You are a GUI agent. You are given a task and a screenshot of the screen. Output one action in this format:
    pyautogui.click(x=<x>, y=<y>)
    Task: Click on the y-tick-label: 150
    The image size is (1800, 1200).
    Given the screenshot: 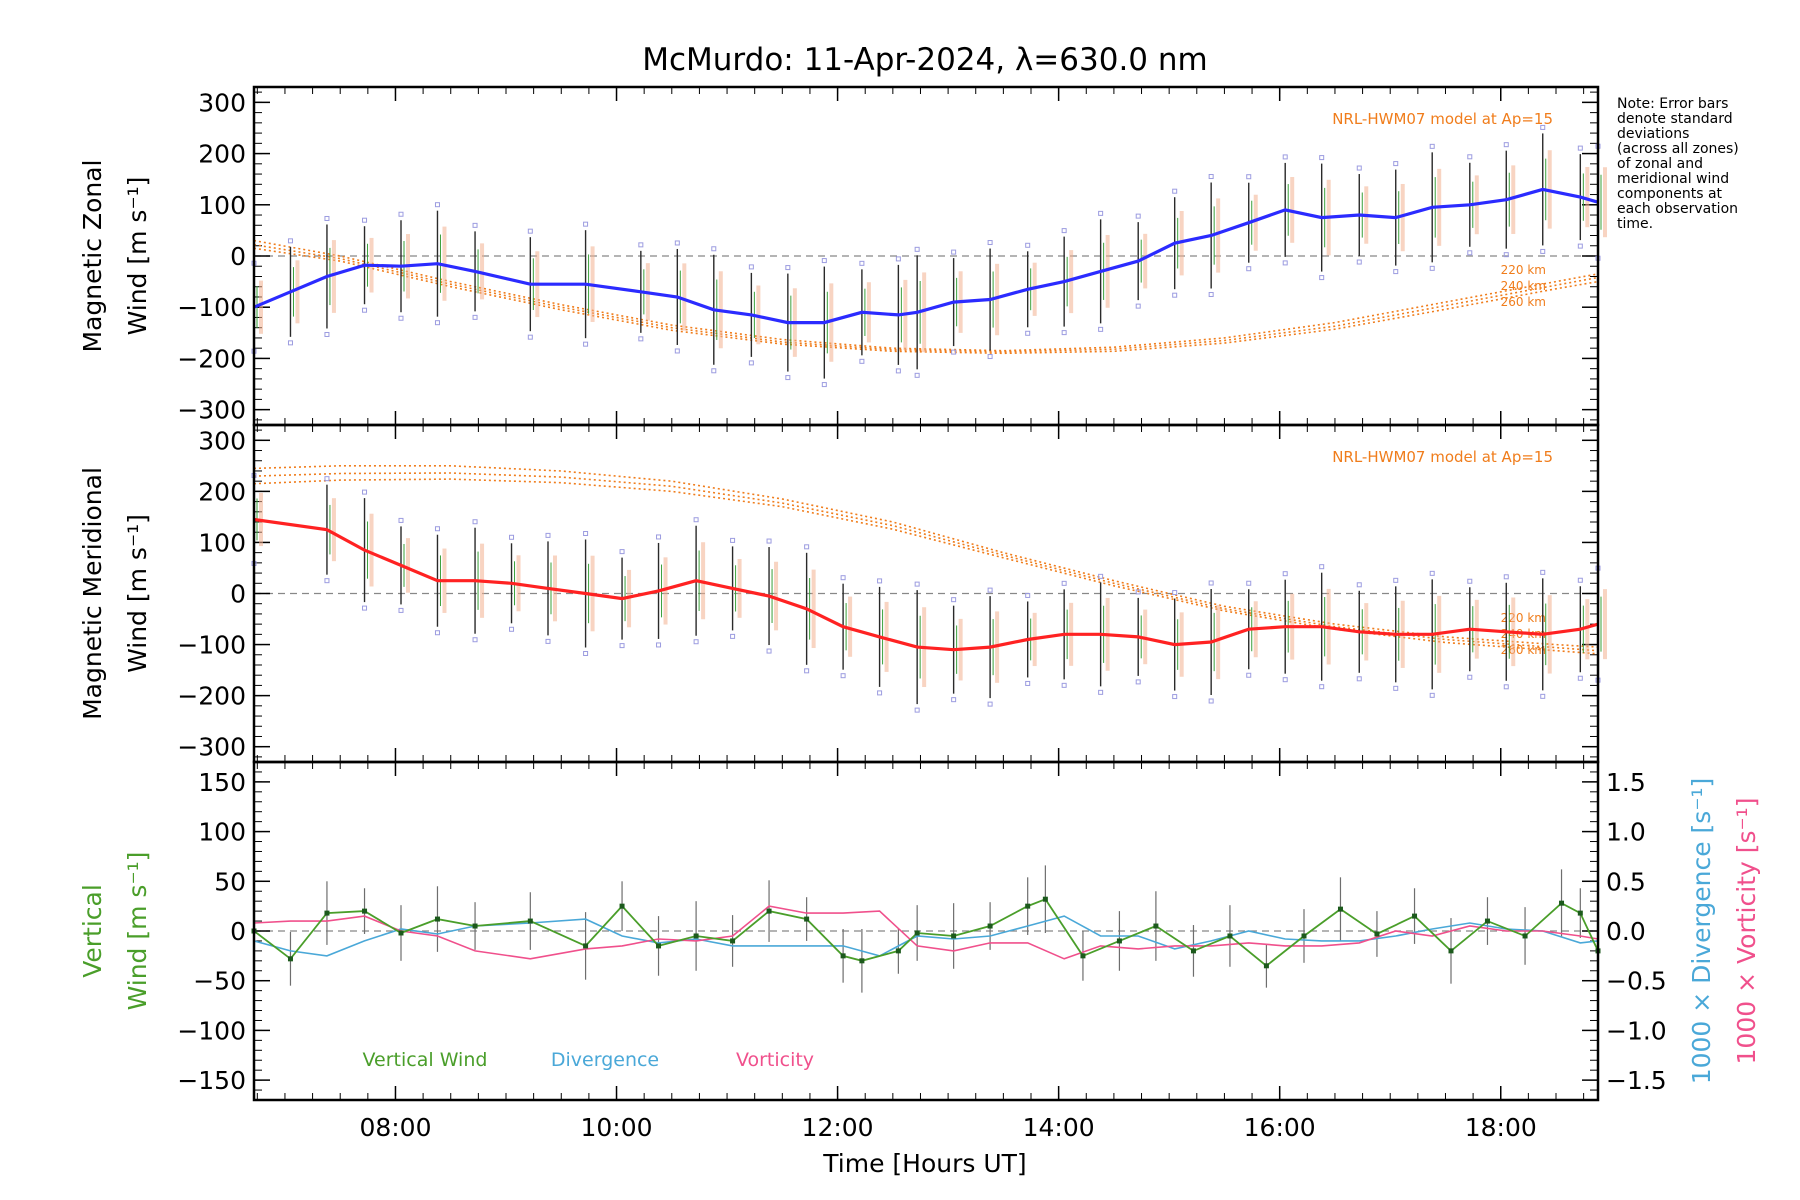 What is the action you would take?
    pyautogui.click(x=222, y=782)
    